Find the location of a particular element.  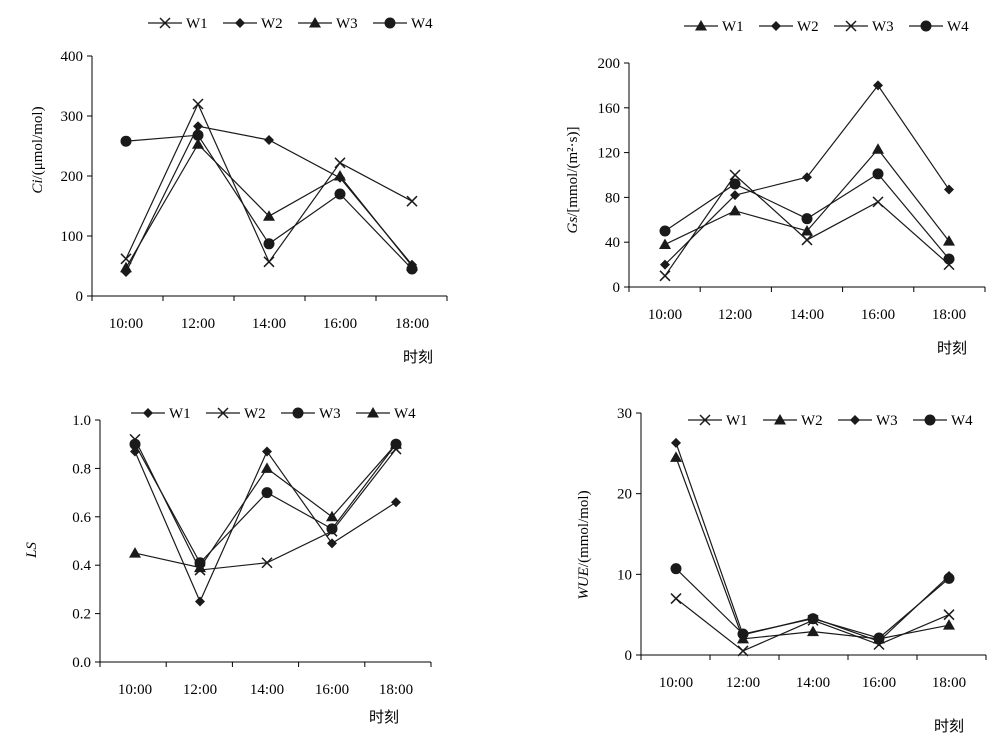

y-axis-title-variable: Gs is located at coordinates (573, 225).